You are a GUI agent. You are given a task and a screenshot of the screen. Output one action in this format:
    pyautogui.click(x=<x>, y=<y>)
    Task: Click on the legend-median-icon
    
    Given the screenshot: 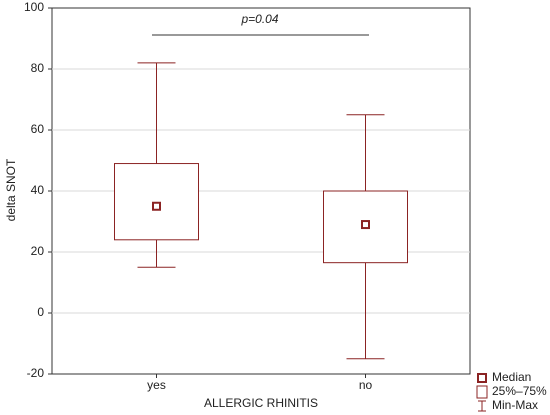 What is the action you would take?
    pyautogui.click(x=482, y=378)
    